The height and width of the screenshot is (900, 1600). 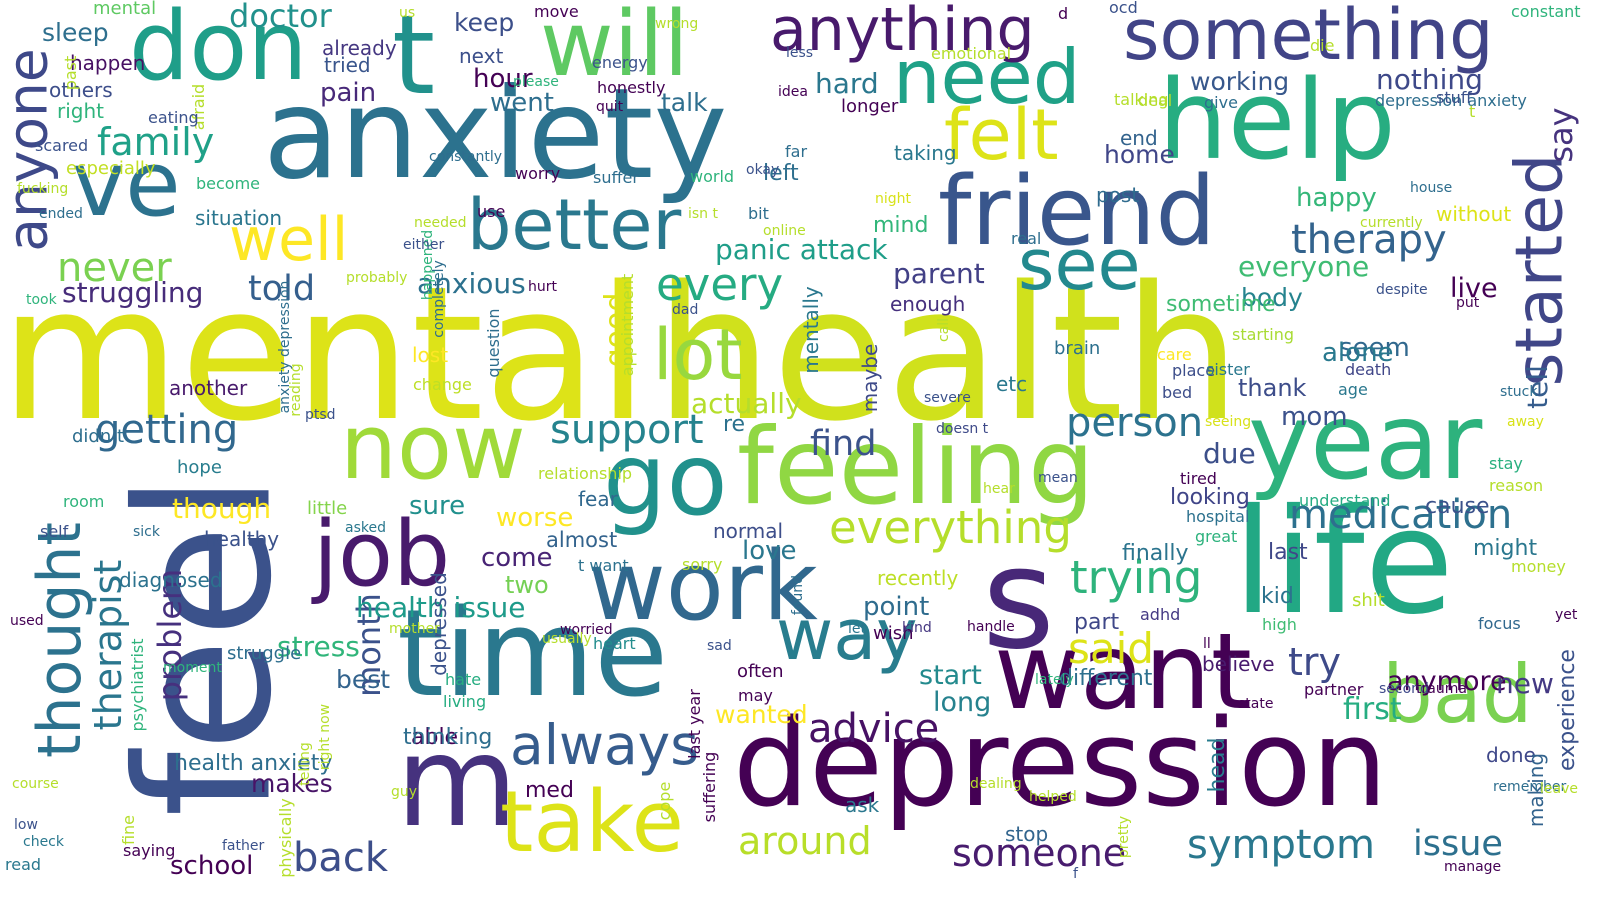 I want to click on cloud-word: helped, so click(x=1053, y=797).